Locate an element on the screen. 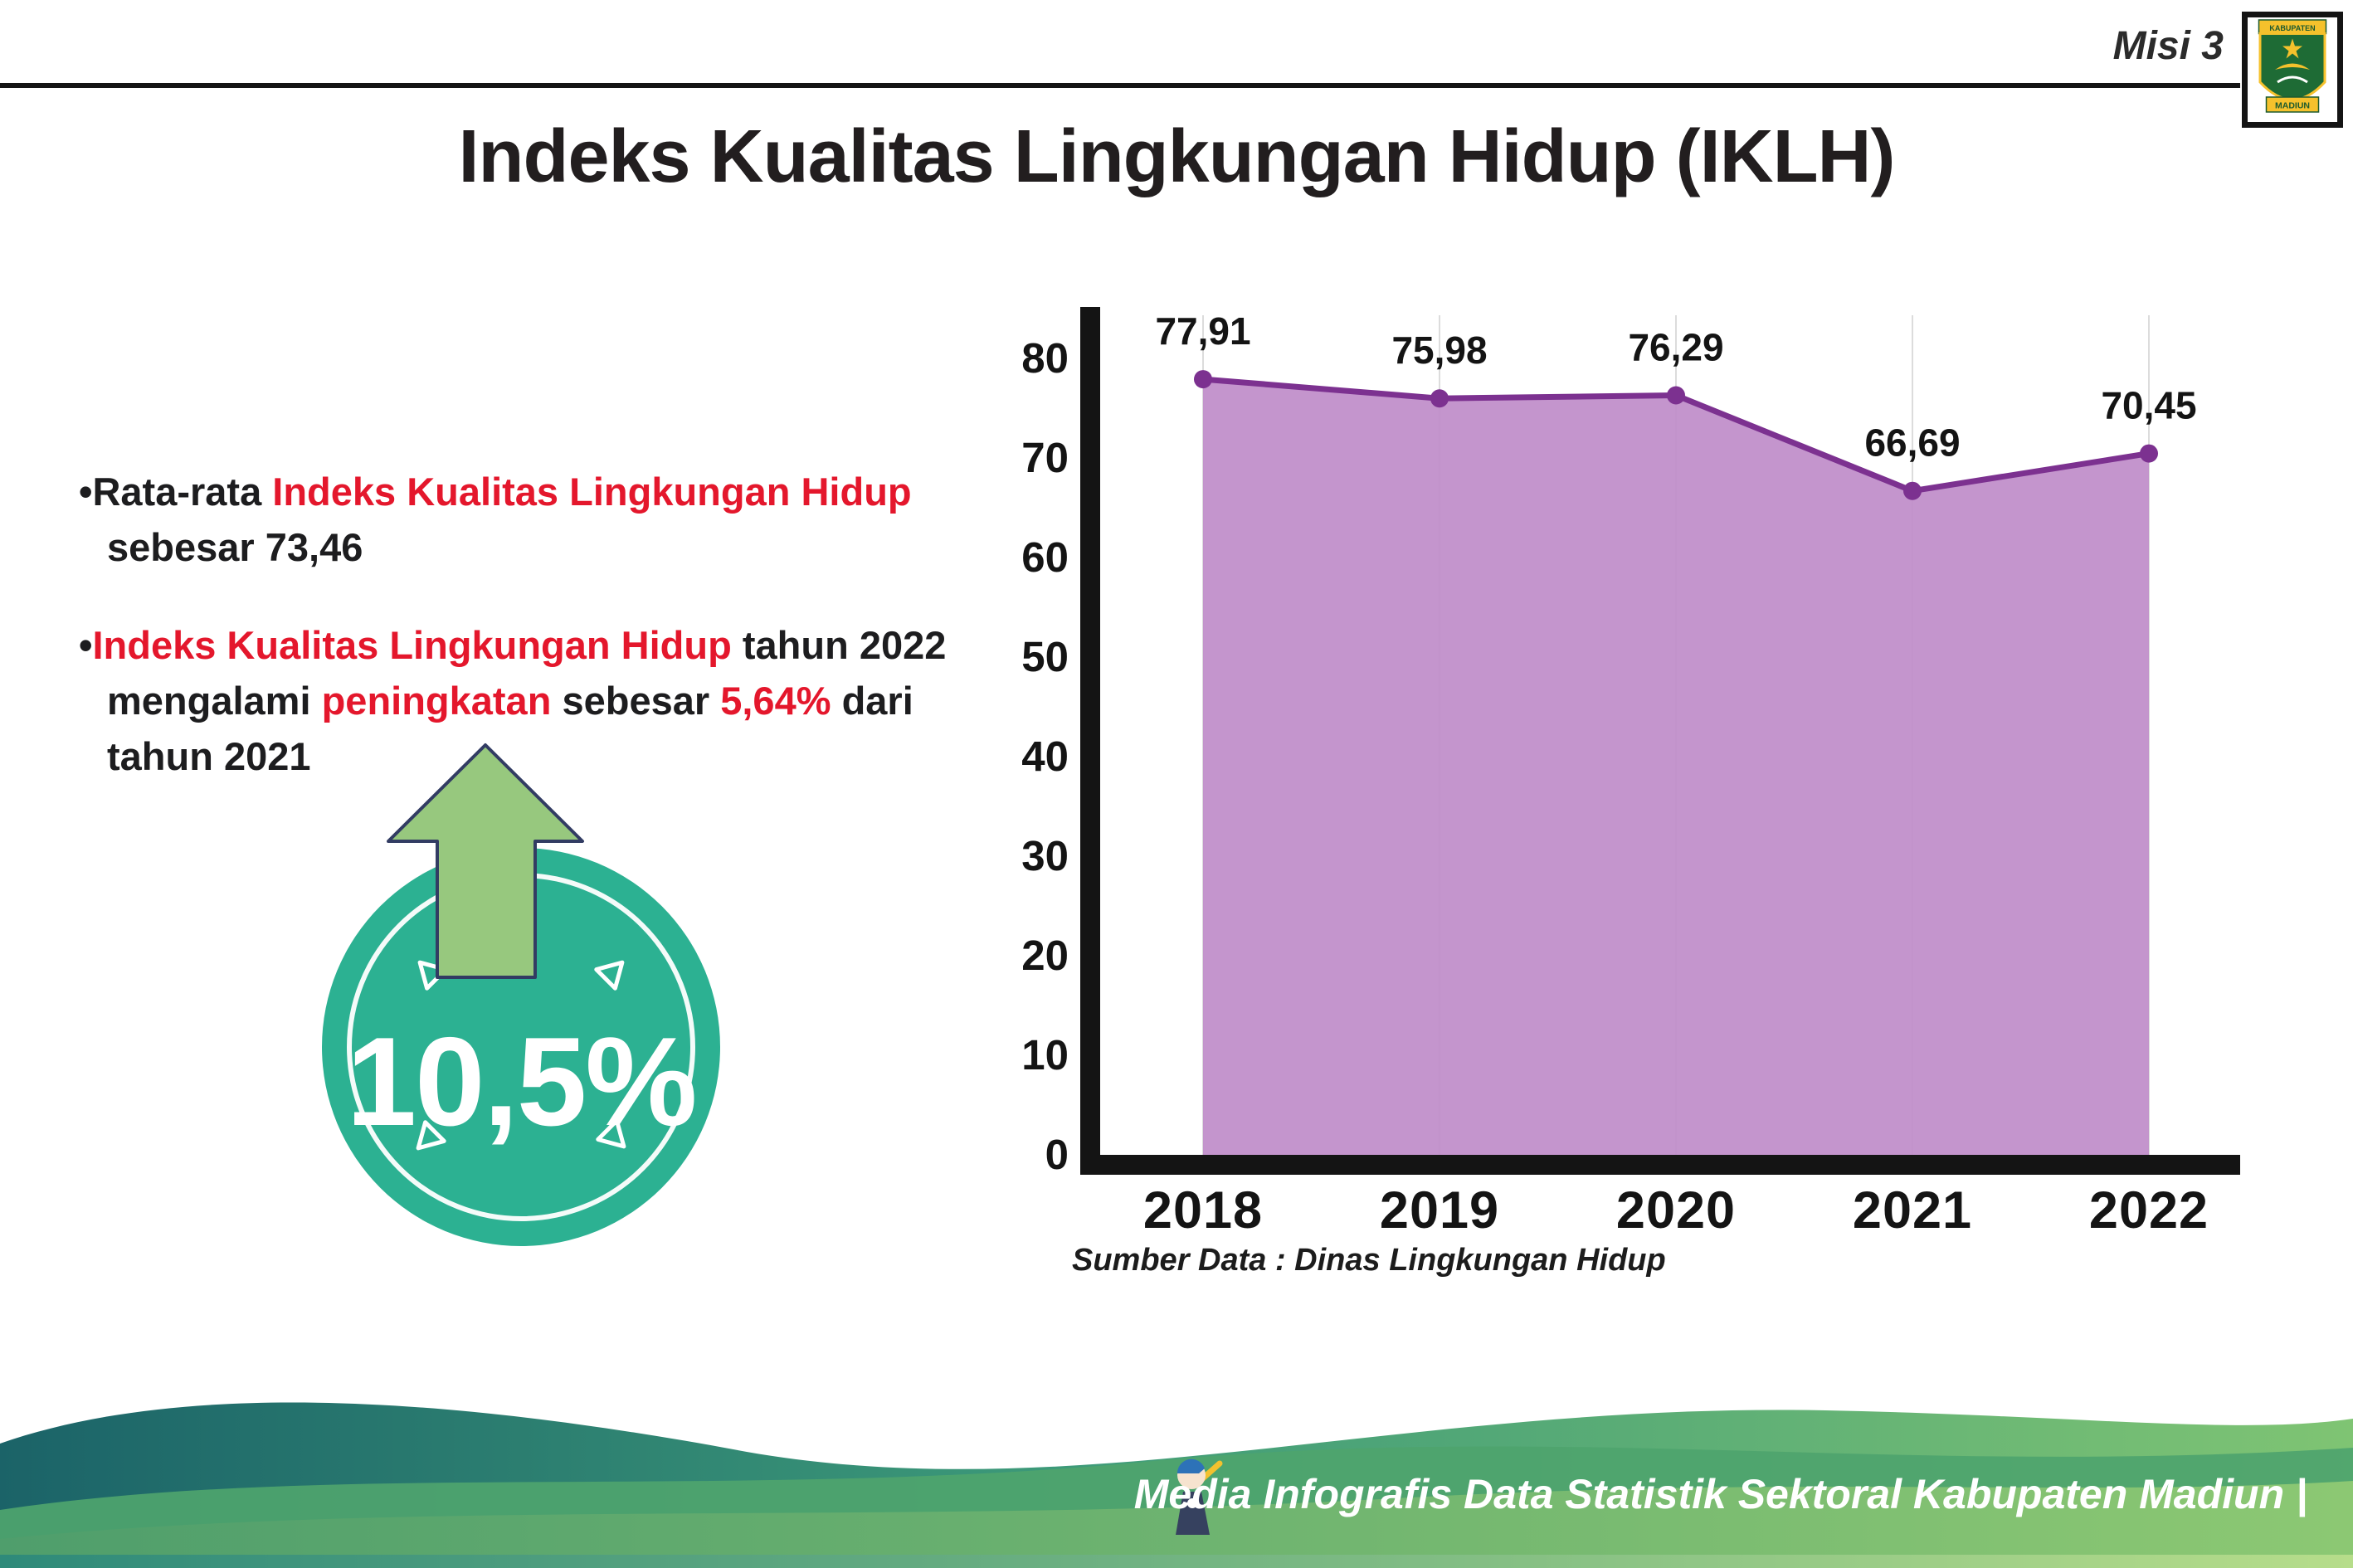 This screenshot has width=2353, height=1568. svg-text: 2020 is located at coordinates (1676, 1208).